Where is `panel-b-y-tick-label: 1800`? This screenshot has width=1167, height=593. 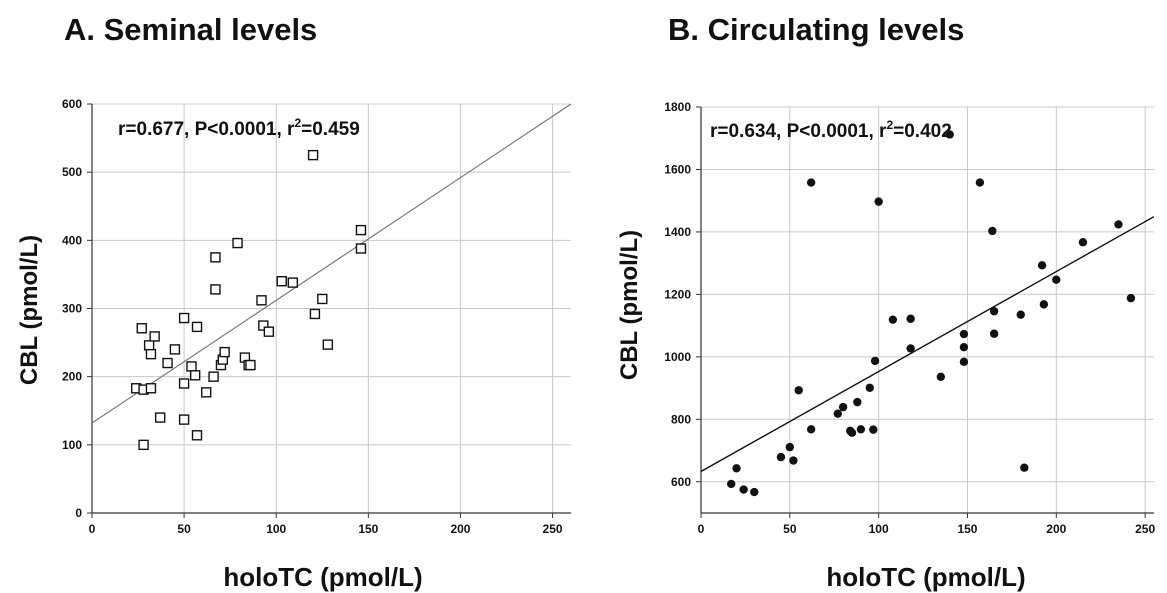
panel-b-y-tick-label: 1800 is located at coordinates (677, 107).